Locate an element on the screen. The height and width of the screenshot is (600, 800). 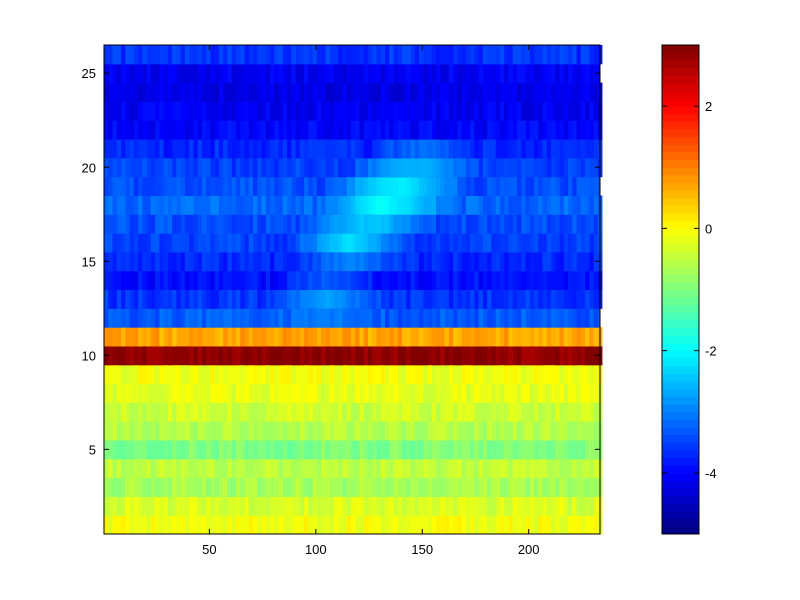
colorbar-tick-label: -2 is located at coordinates (711, 351).